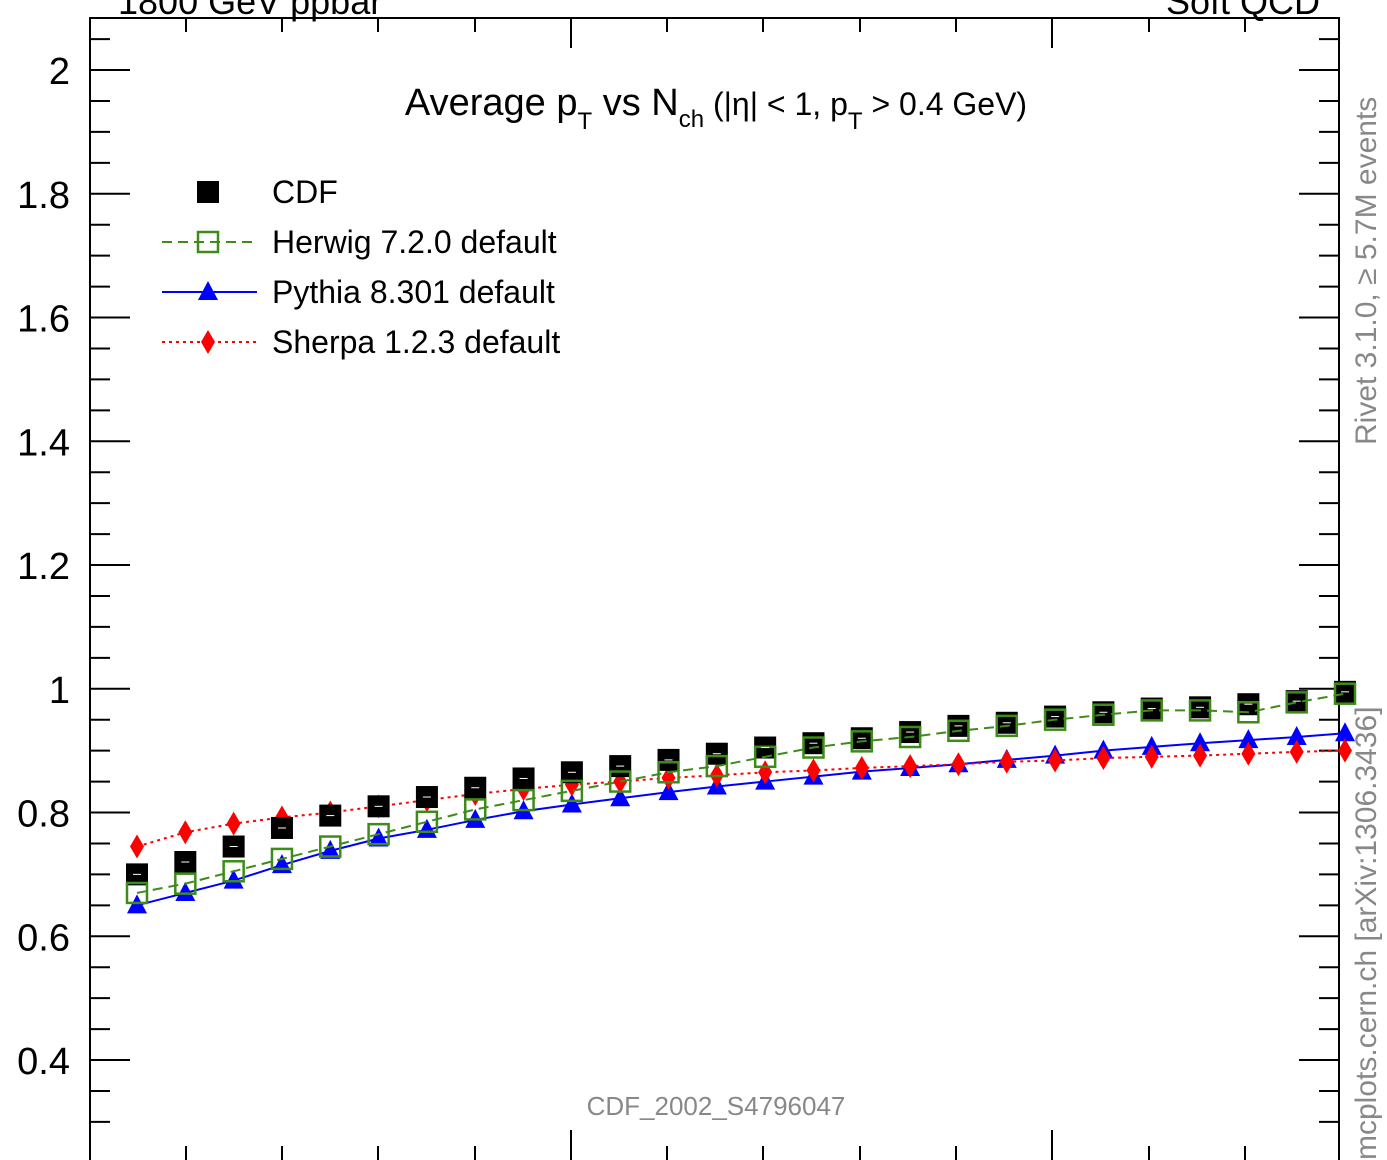 The image size is (1387, 1160). What do you see at coordinates (1243, 11) in the screenshot?
I see `top-right-label: Soft QCD` at bounding box center [1243, 11].